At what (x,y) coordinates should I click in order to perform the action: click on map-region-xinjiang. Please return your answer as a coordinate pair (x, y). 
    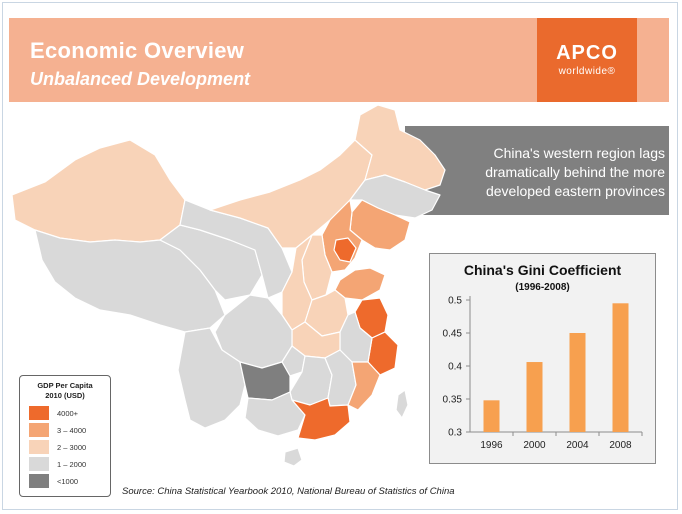
    Looking at the image, I should click on (98, 191).